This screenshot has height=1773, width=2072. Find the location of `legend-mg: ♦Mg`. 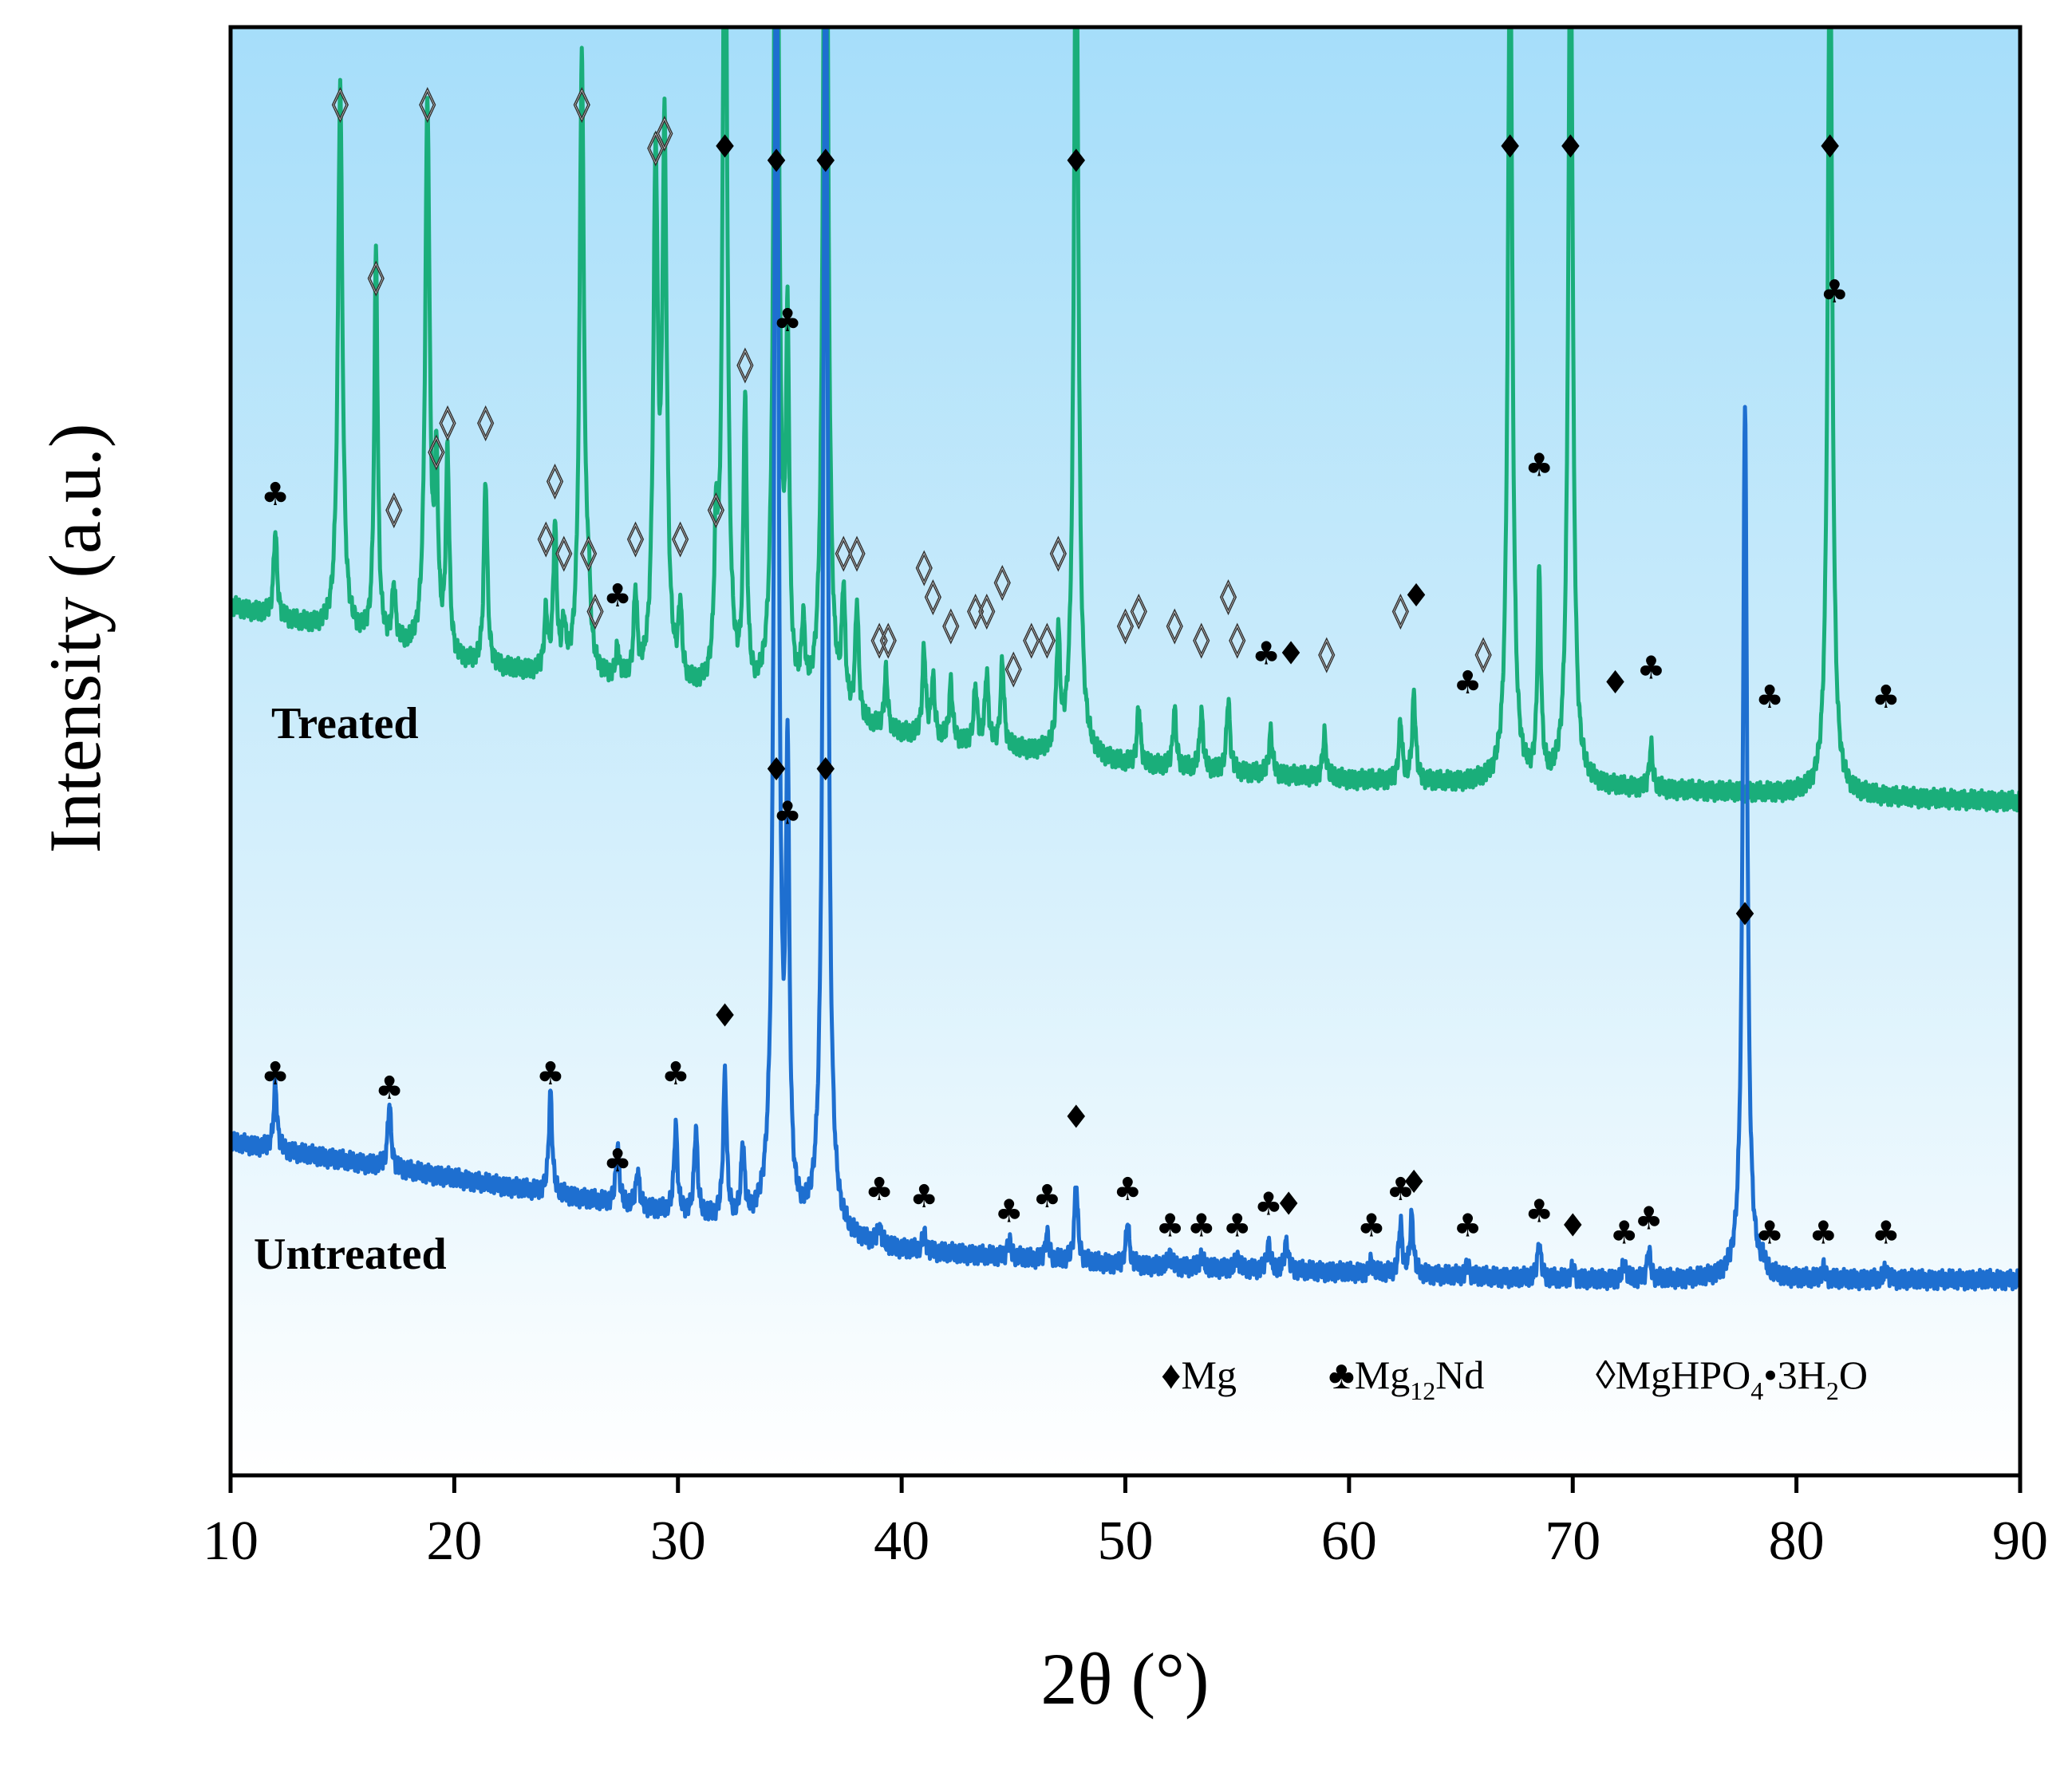

legend-mg: ♦Mg is located at coordinates (1199, 1374).